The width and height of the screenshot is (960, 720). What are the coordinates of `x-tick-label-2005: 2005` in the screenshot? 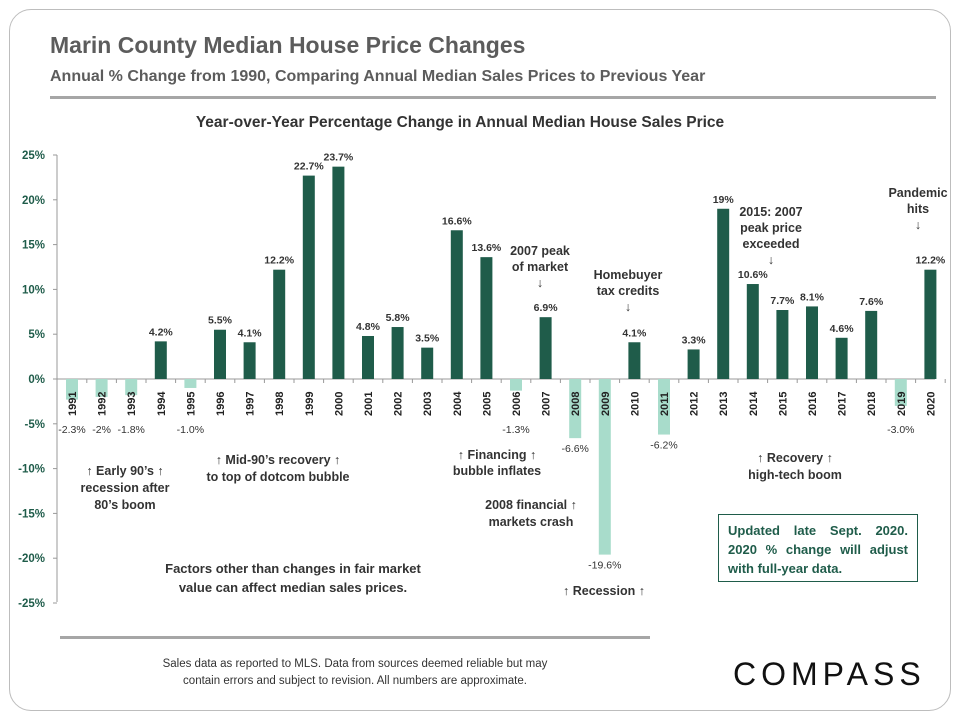 It's located at (487, 404).